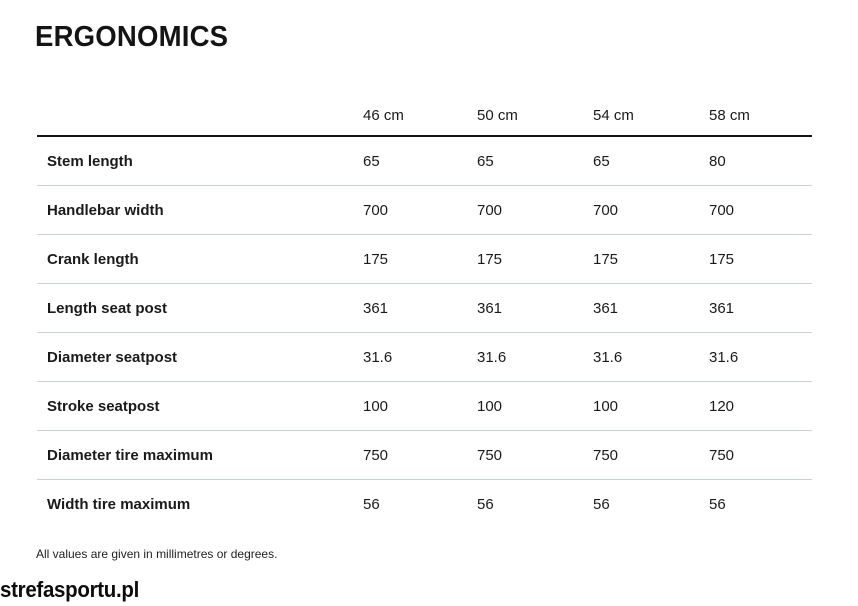  Describe the element at coordinates (424, 504) in the screenshot. I see `table-row: Width tire maximum 56 56 56 56` at that location.